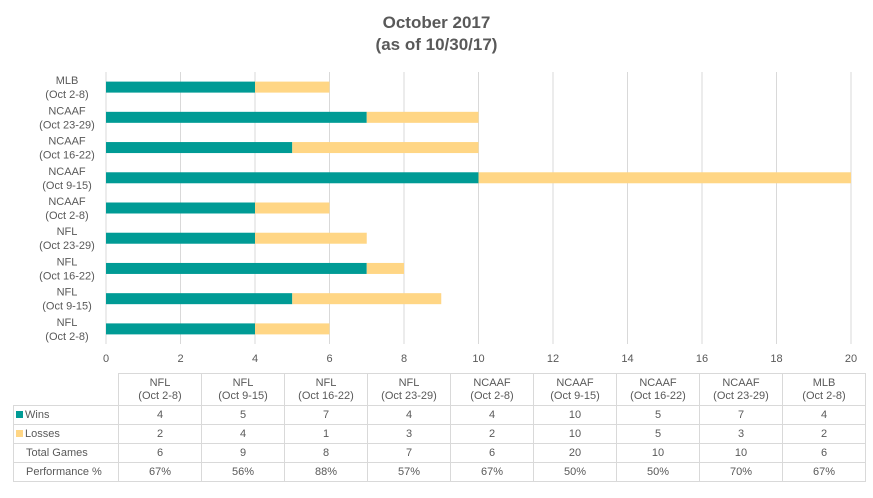  Describe the element at coordinates (67, 125) in the screenshot. I see `y-tick-label: (Oct 23-29)` at that location.